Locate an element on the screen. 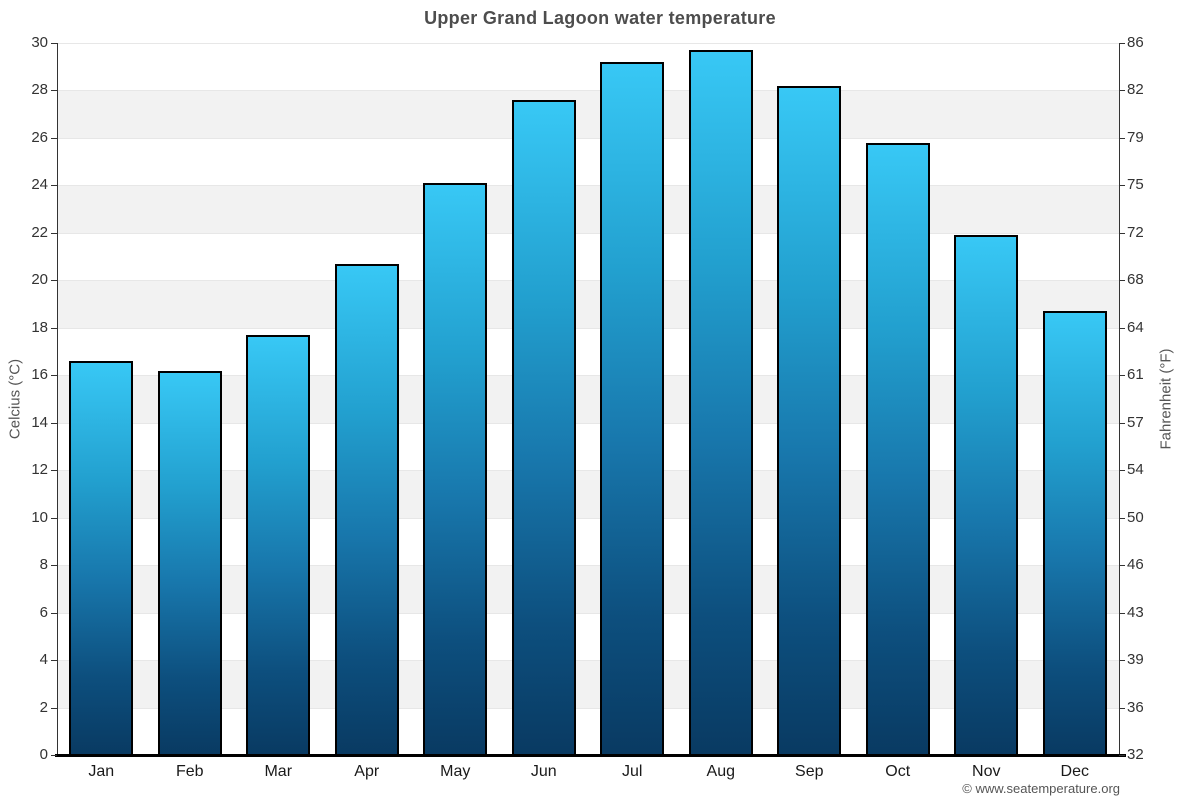  bar-jan is located at coordinates (101, 558).